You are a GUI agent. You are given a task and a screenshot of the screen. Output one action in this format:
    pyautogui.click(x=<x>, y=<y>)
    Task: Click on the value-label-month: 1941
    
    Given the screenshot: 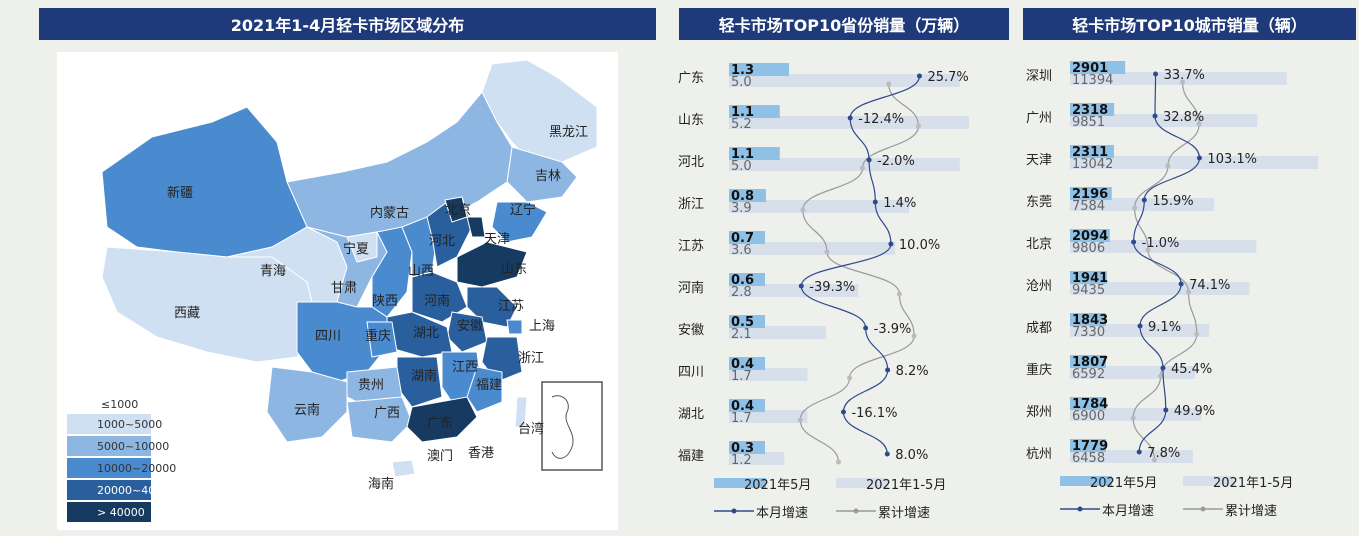 What is the action you would take?
    pyautogui.click(x=1090, y=278)
    